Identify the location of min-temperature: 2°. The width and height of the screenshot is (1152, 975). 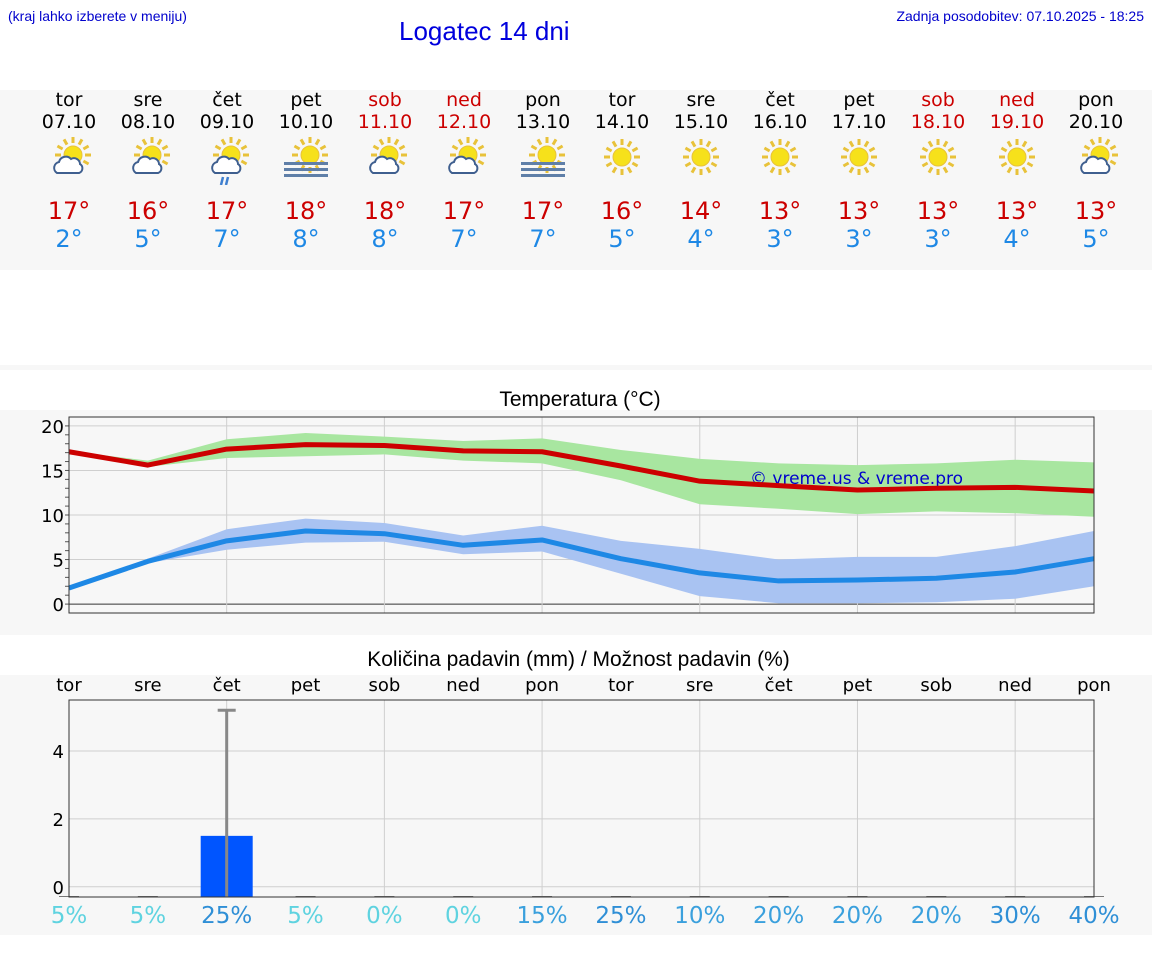
(69, 239).